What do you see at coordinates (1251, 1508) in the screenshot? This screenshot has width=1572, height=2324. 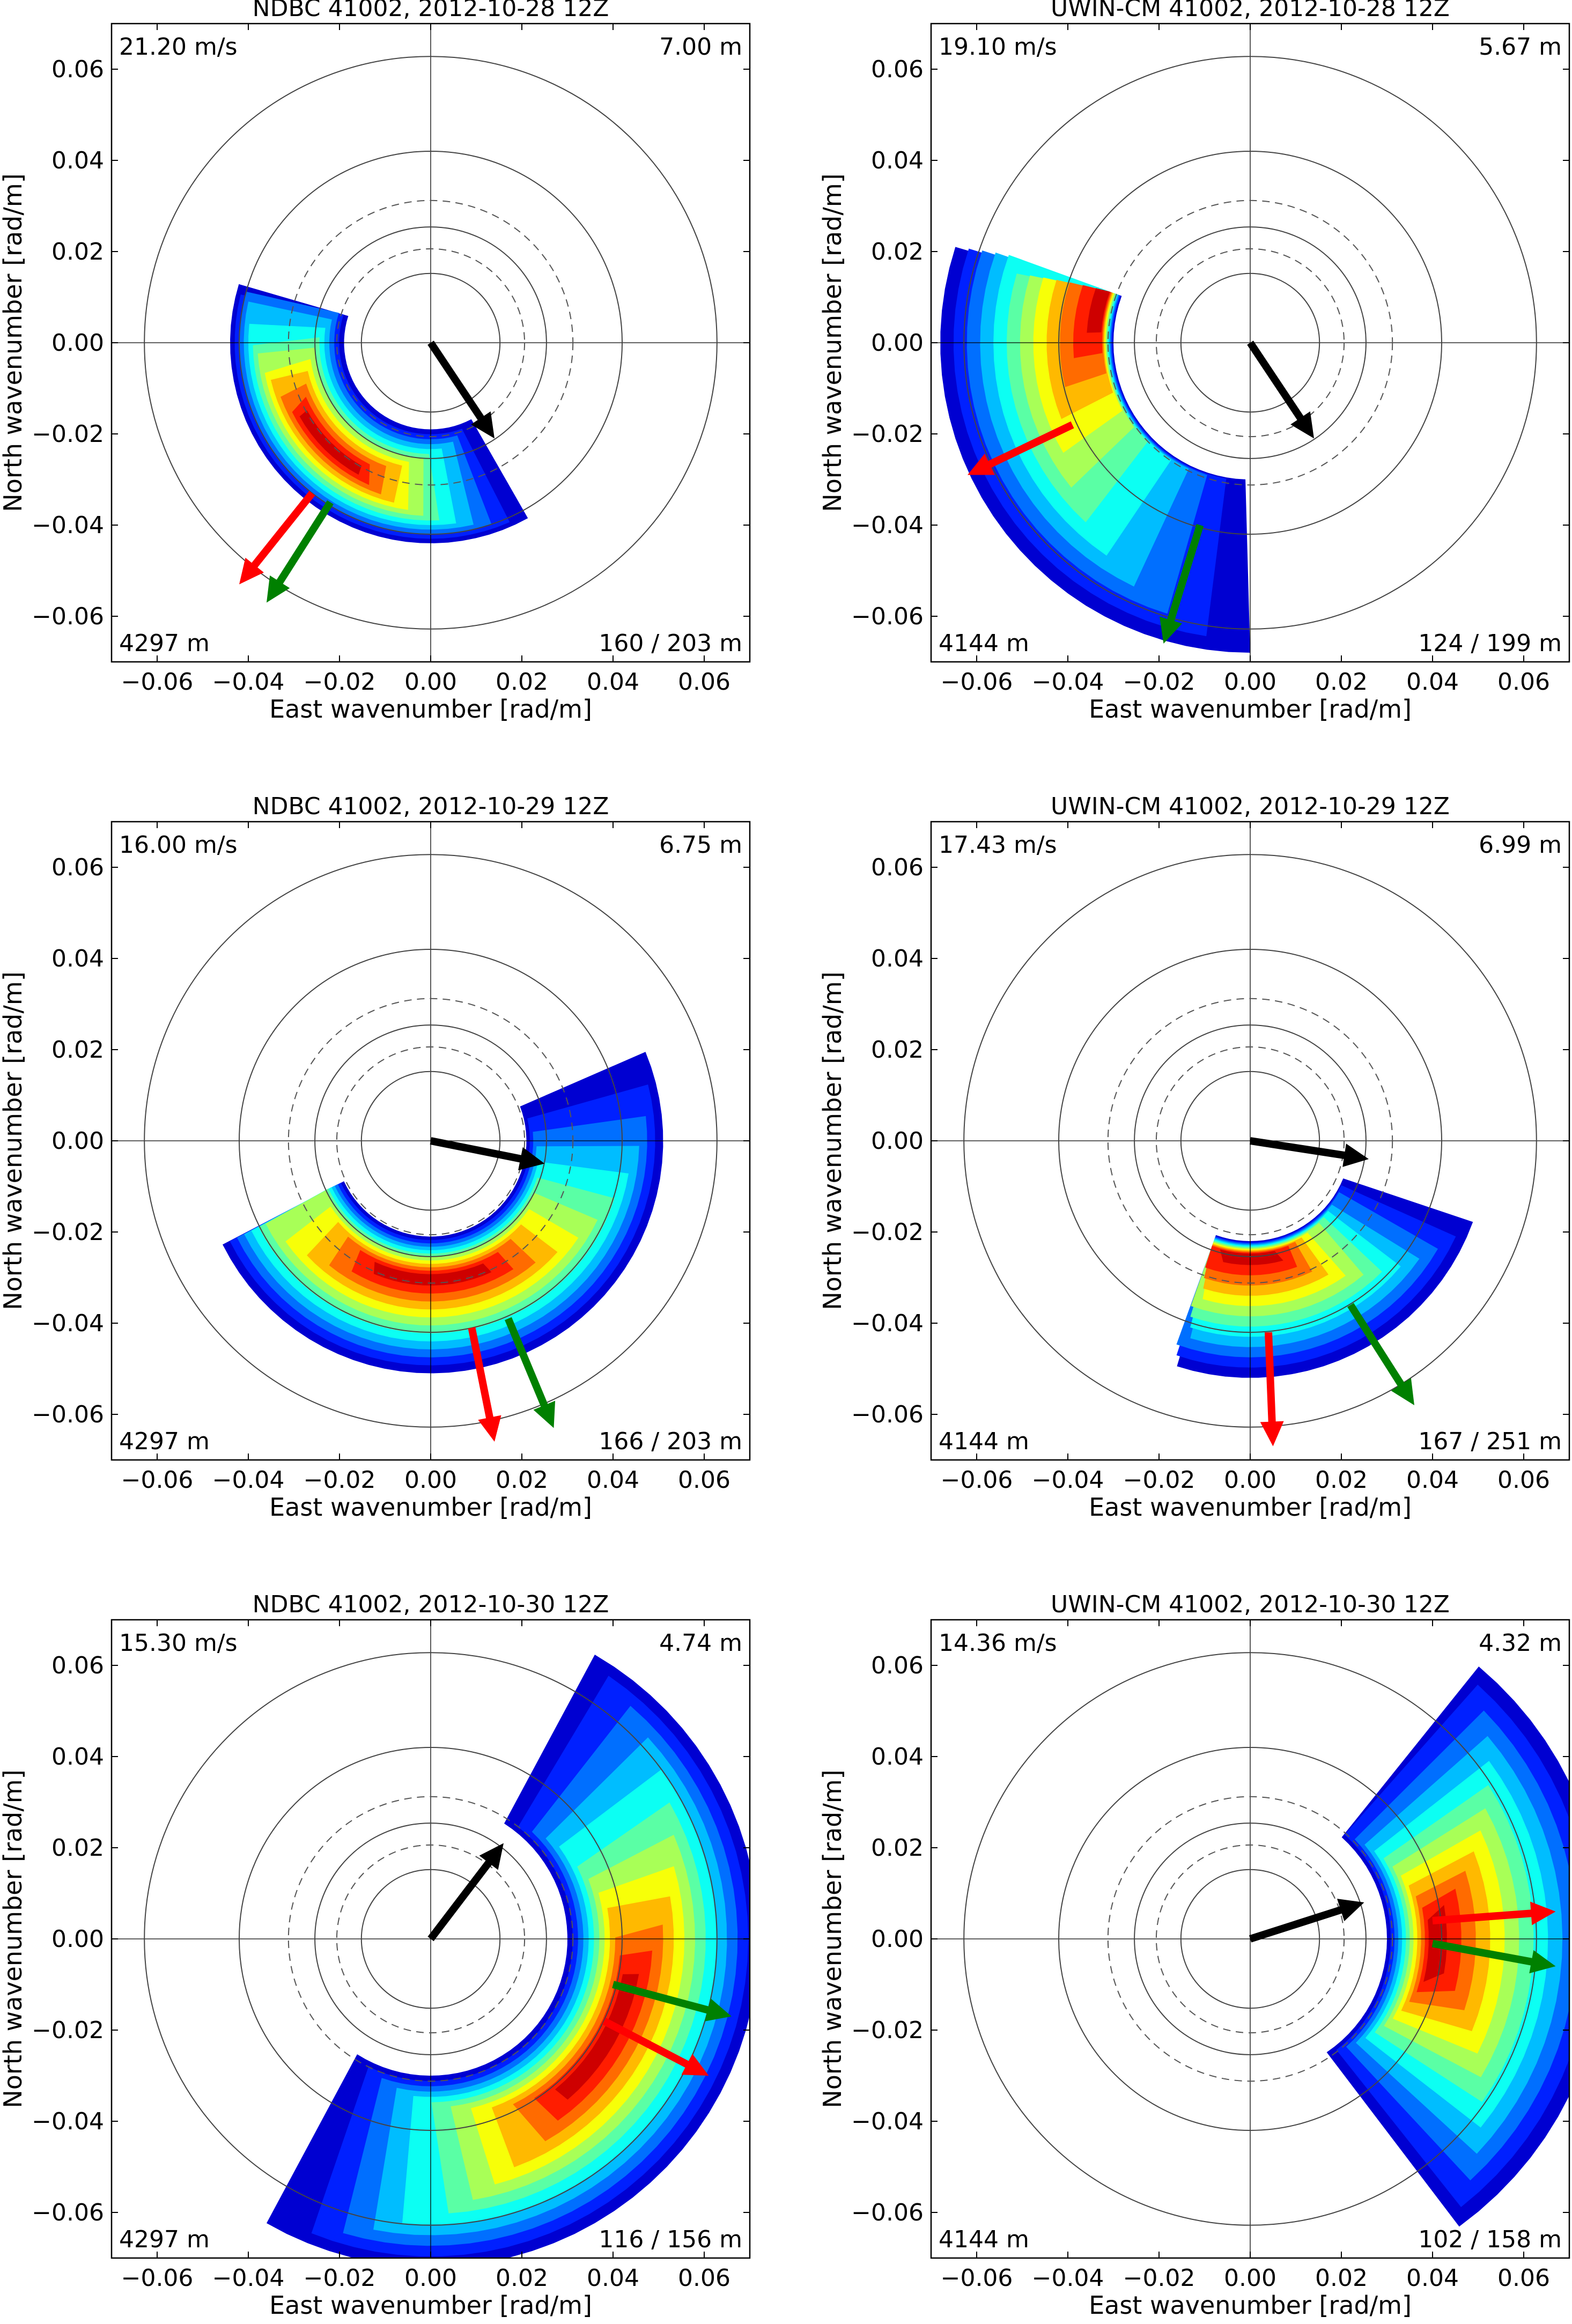 I see `x-axis-label: East wavenumber [rad/m]` at bounding box center [1251, 1508].